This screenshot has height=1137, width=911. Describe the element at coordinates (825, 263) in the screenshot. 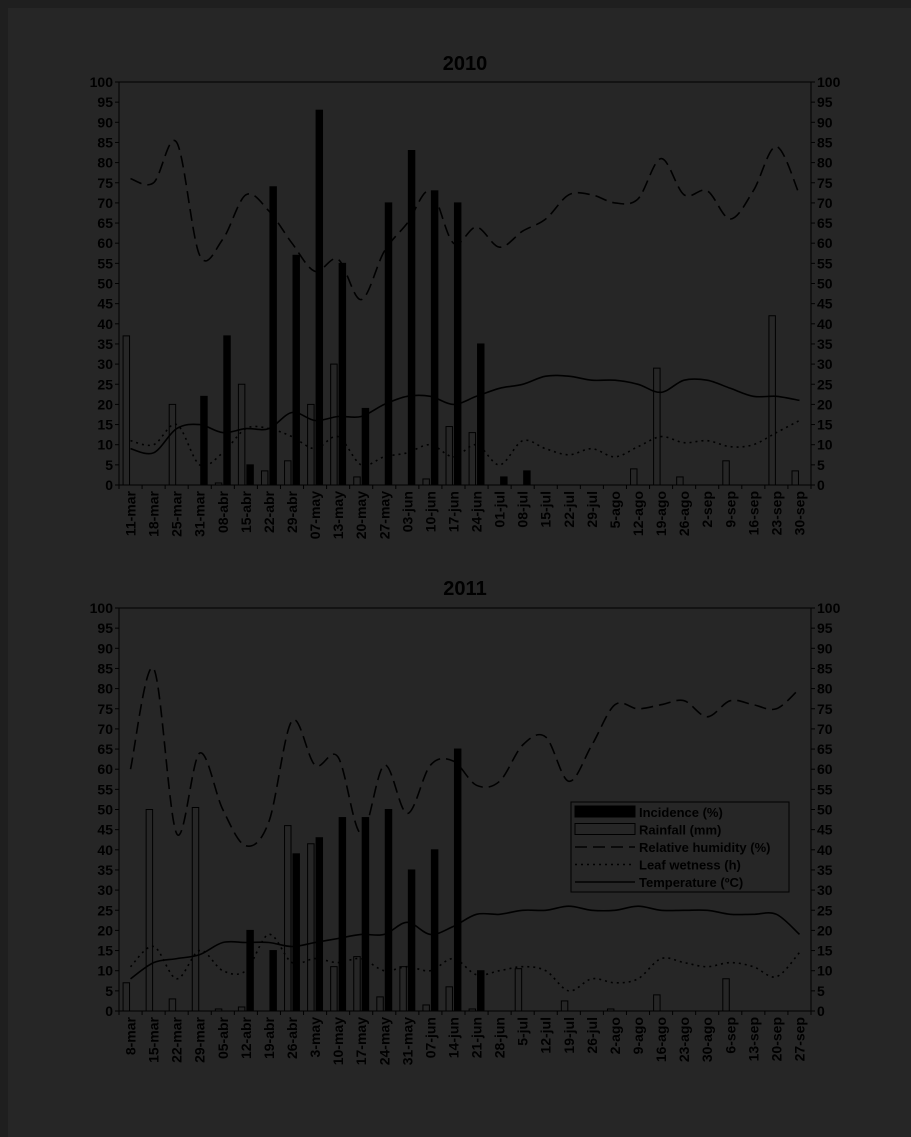

I see `y-tick-label-right: 55` at that location.